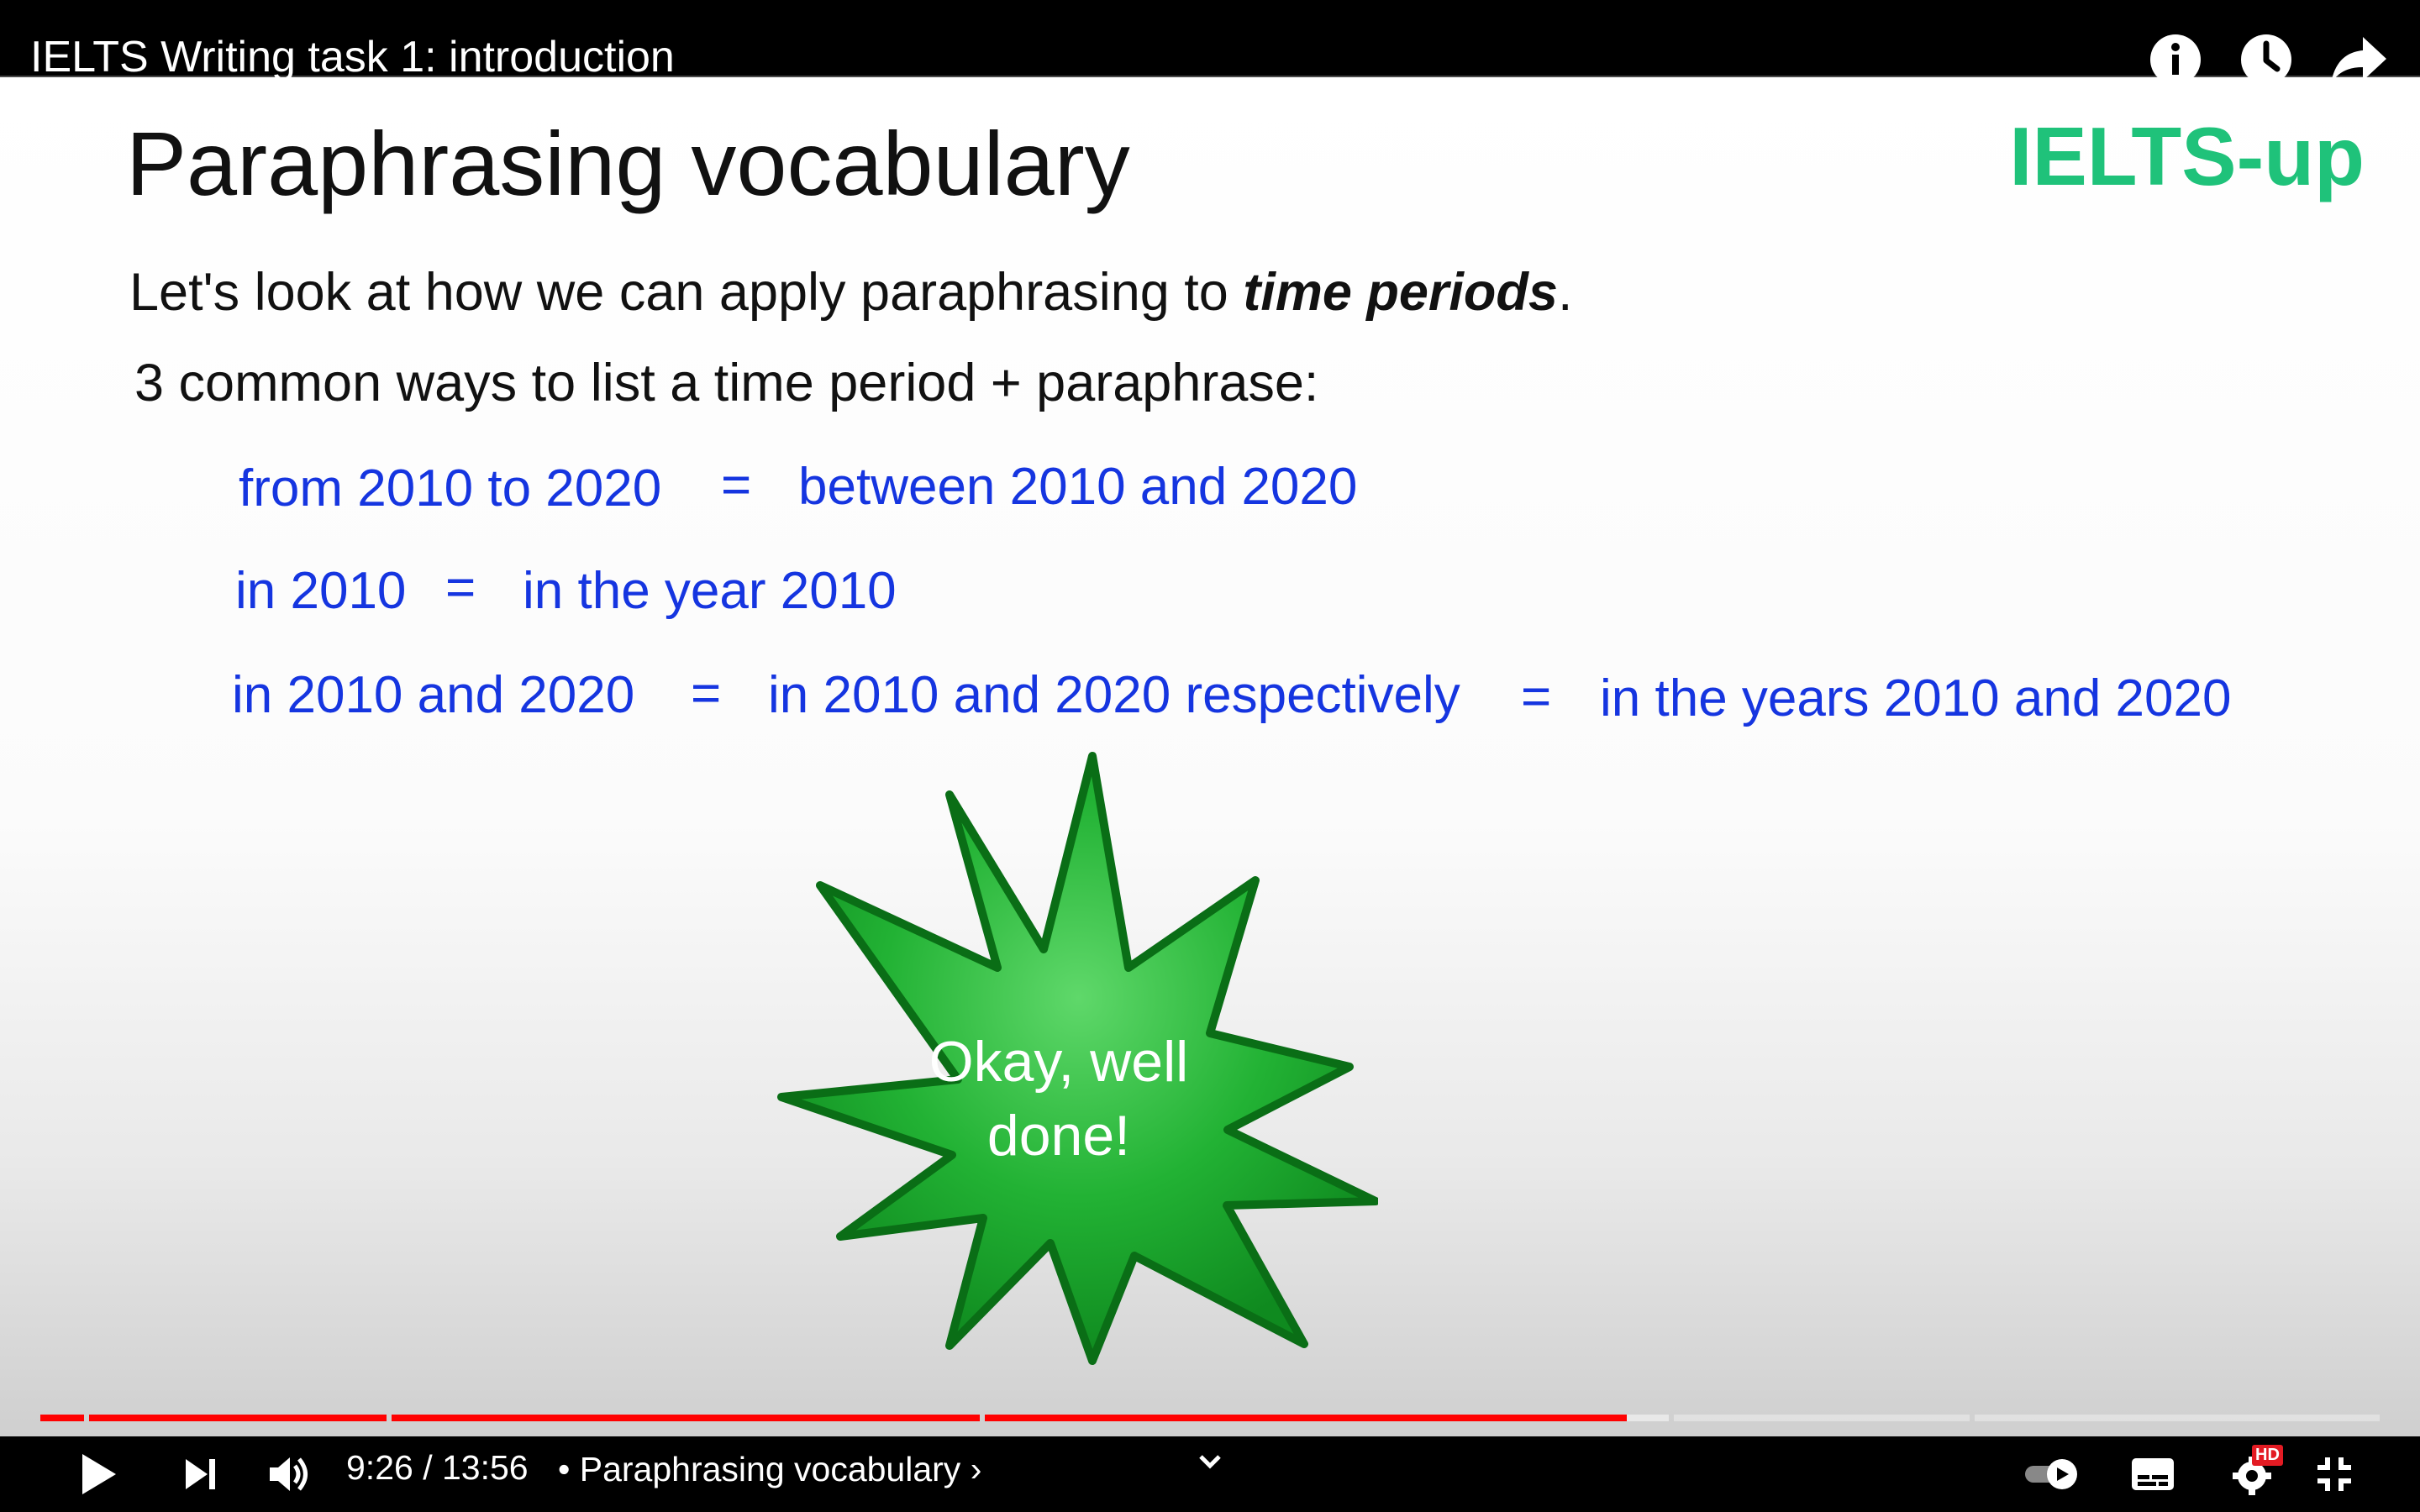 The width and height of the screenshot is (2420, 1512). I want to click on share-icon, so click(2357, 59).